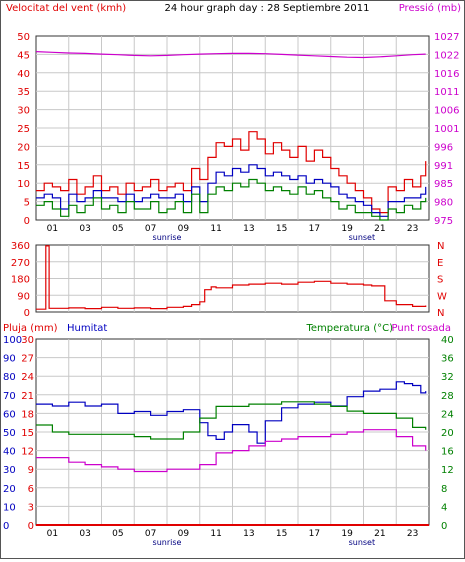 This screenshot has height=562, width=465. I want to click on pressure-y-tick: 1016, so click(446, 74).